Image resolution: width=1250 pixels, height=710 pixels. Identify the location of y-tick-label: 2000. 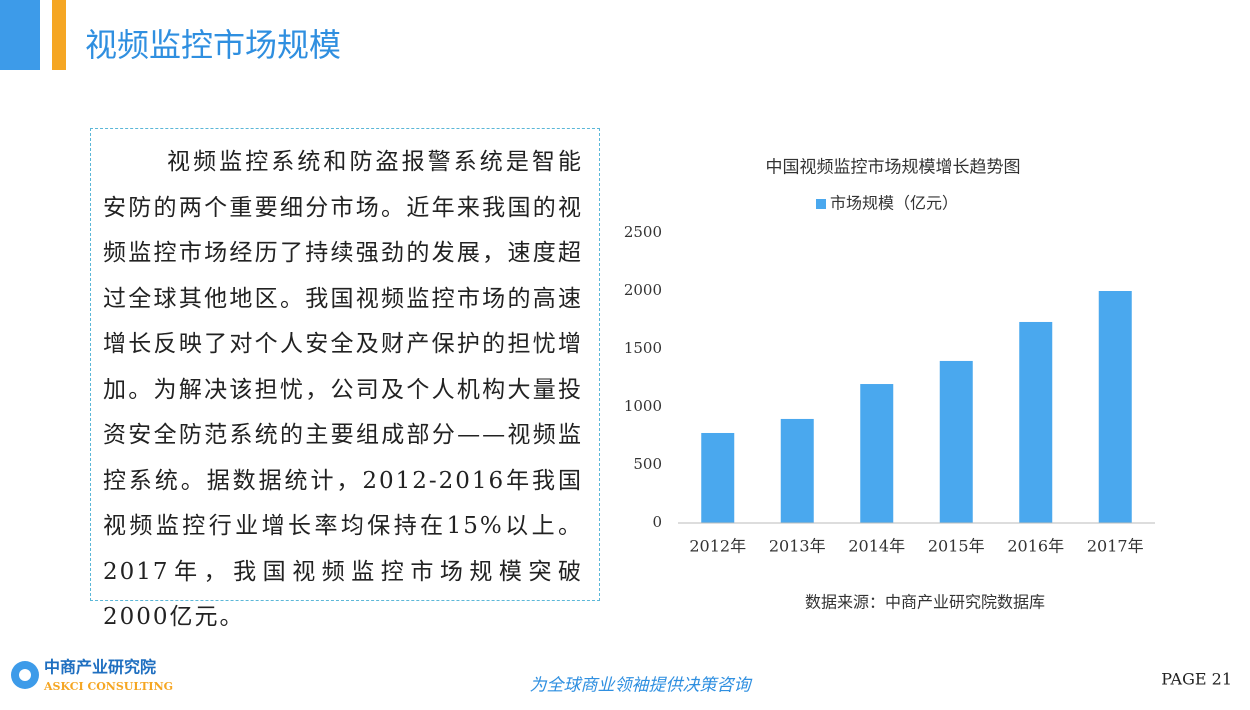
(643, 290).